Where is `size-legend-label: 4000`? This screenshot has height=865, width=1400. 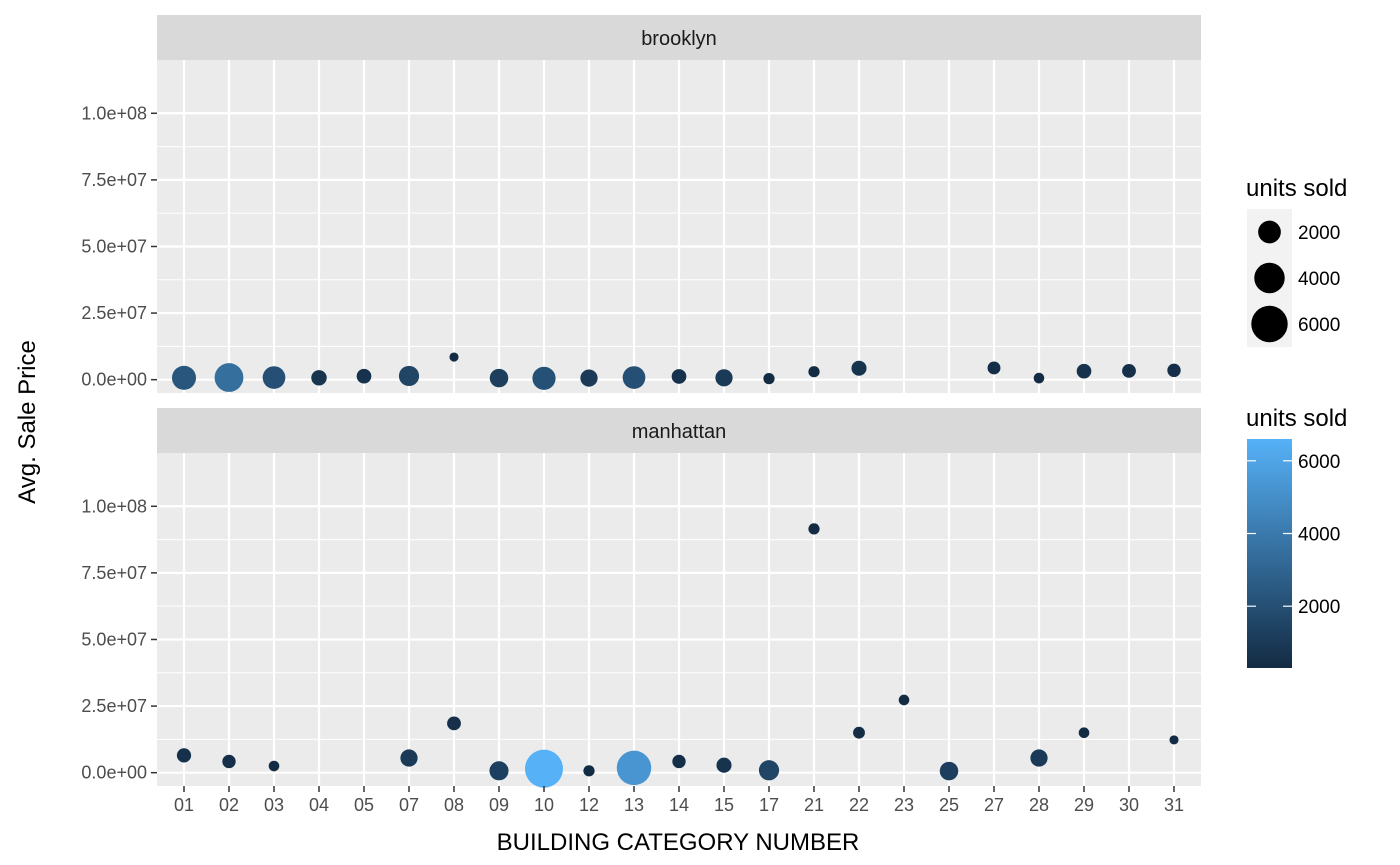 size-legend-label: 4000 is located at coordinates (1319, 279).